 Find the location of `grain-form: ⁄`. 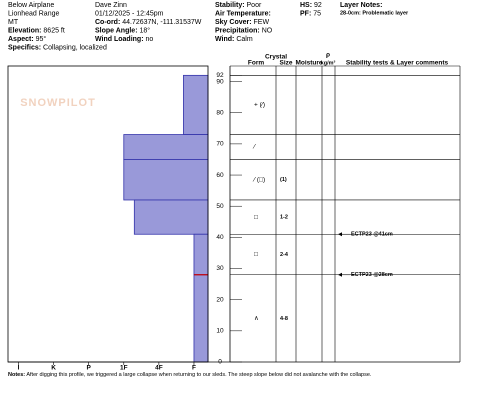

grain-form: ⁄ is located at coordinates (254, 147).